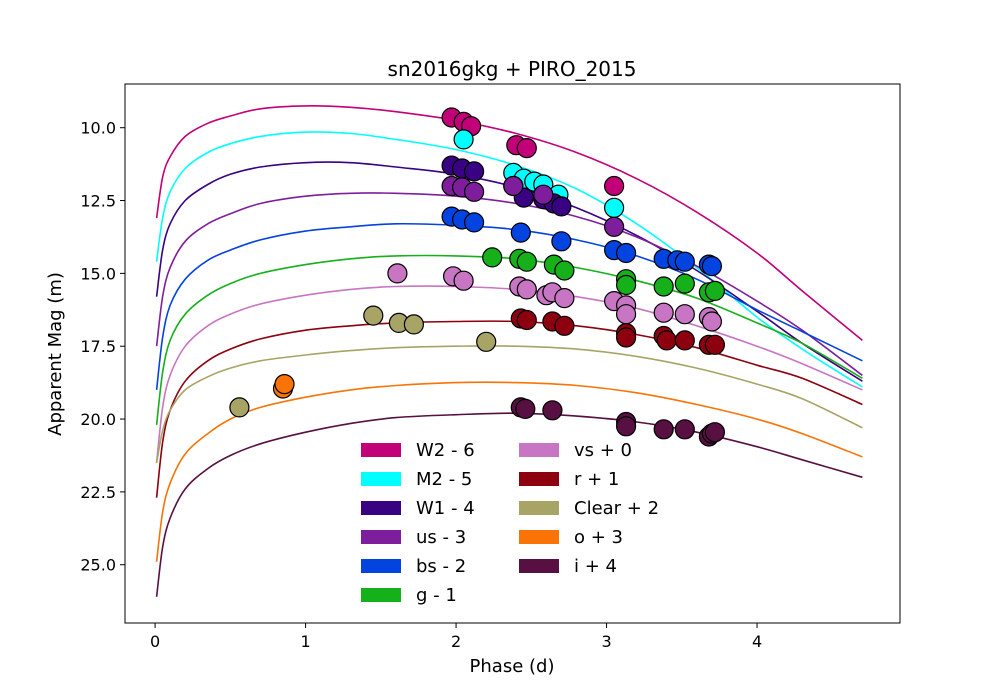 Image resolution: width=1000 pixels, height=700 pixels. Describe the element at coordinates (155, 641) in the screenshot. I see `x-tick-label: 0` at that location.